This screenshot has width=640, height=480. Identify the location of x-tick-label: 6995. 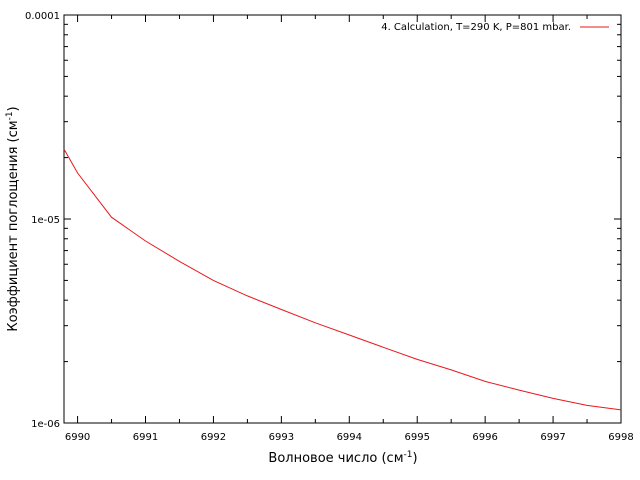
(416, 437).